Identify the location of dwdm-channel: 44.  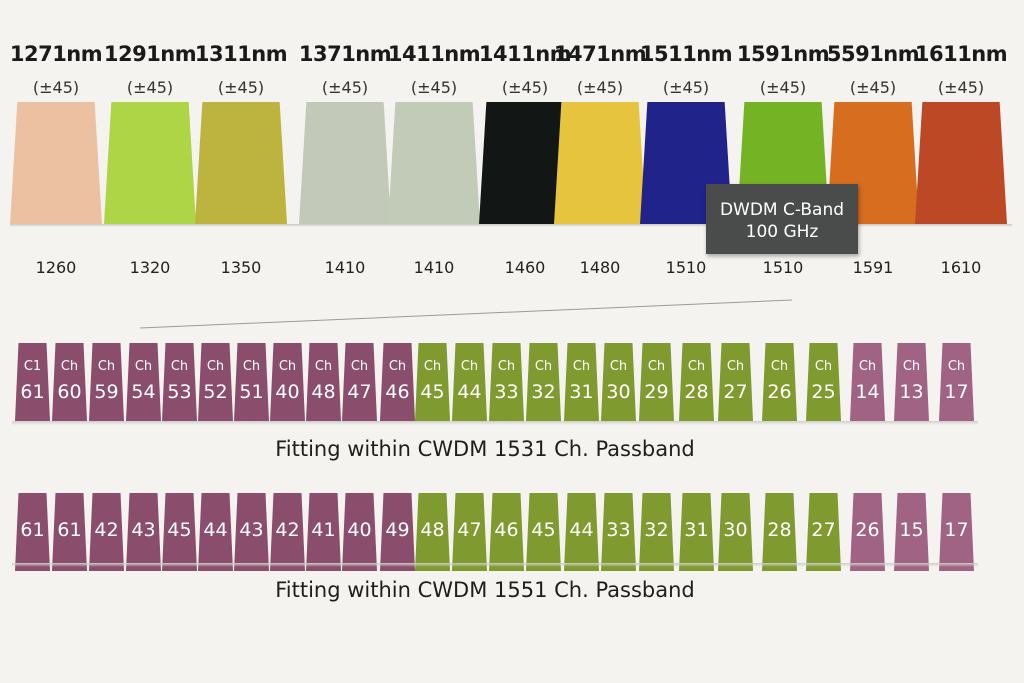
(581, 532).